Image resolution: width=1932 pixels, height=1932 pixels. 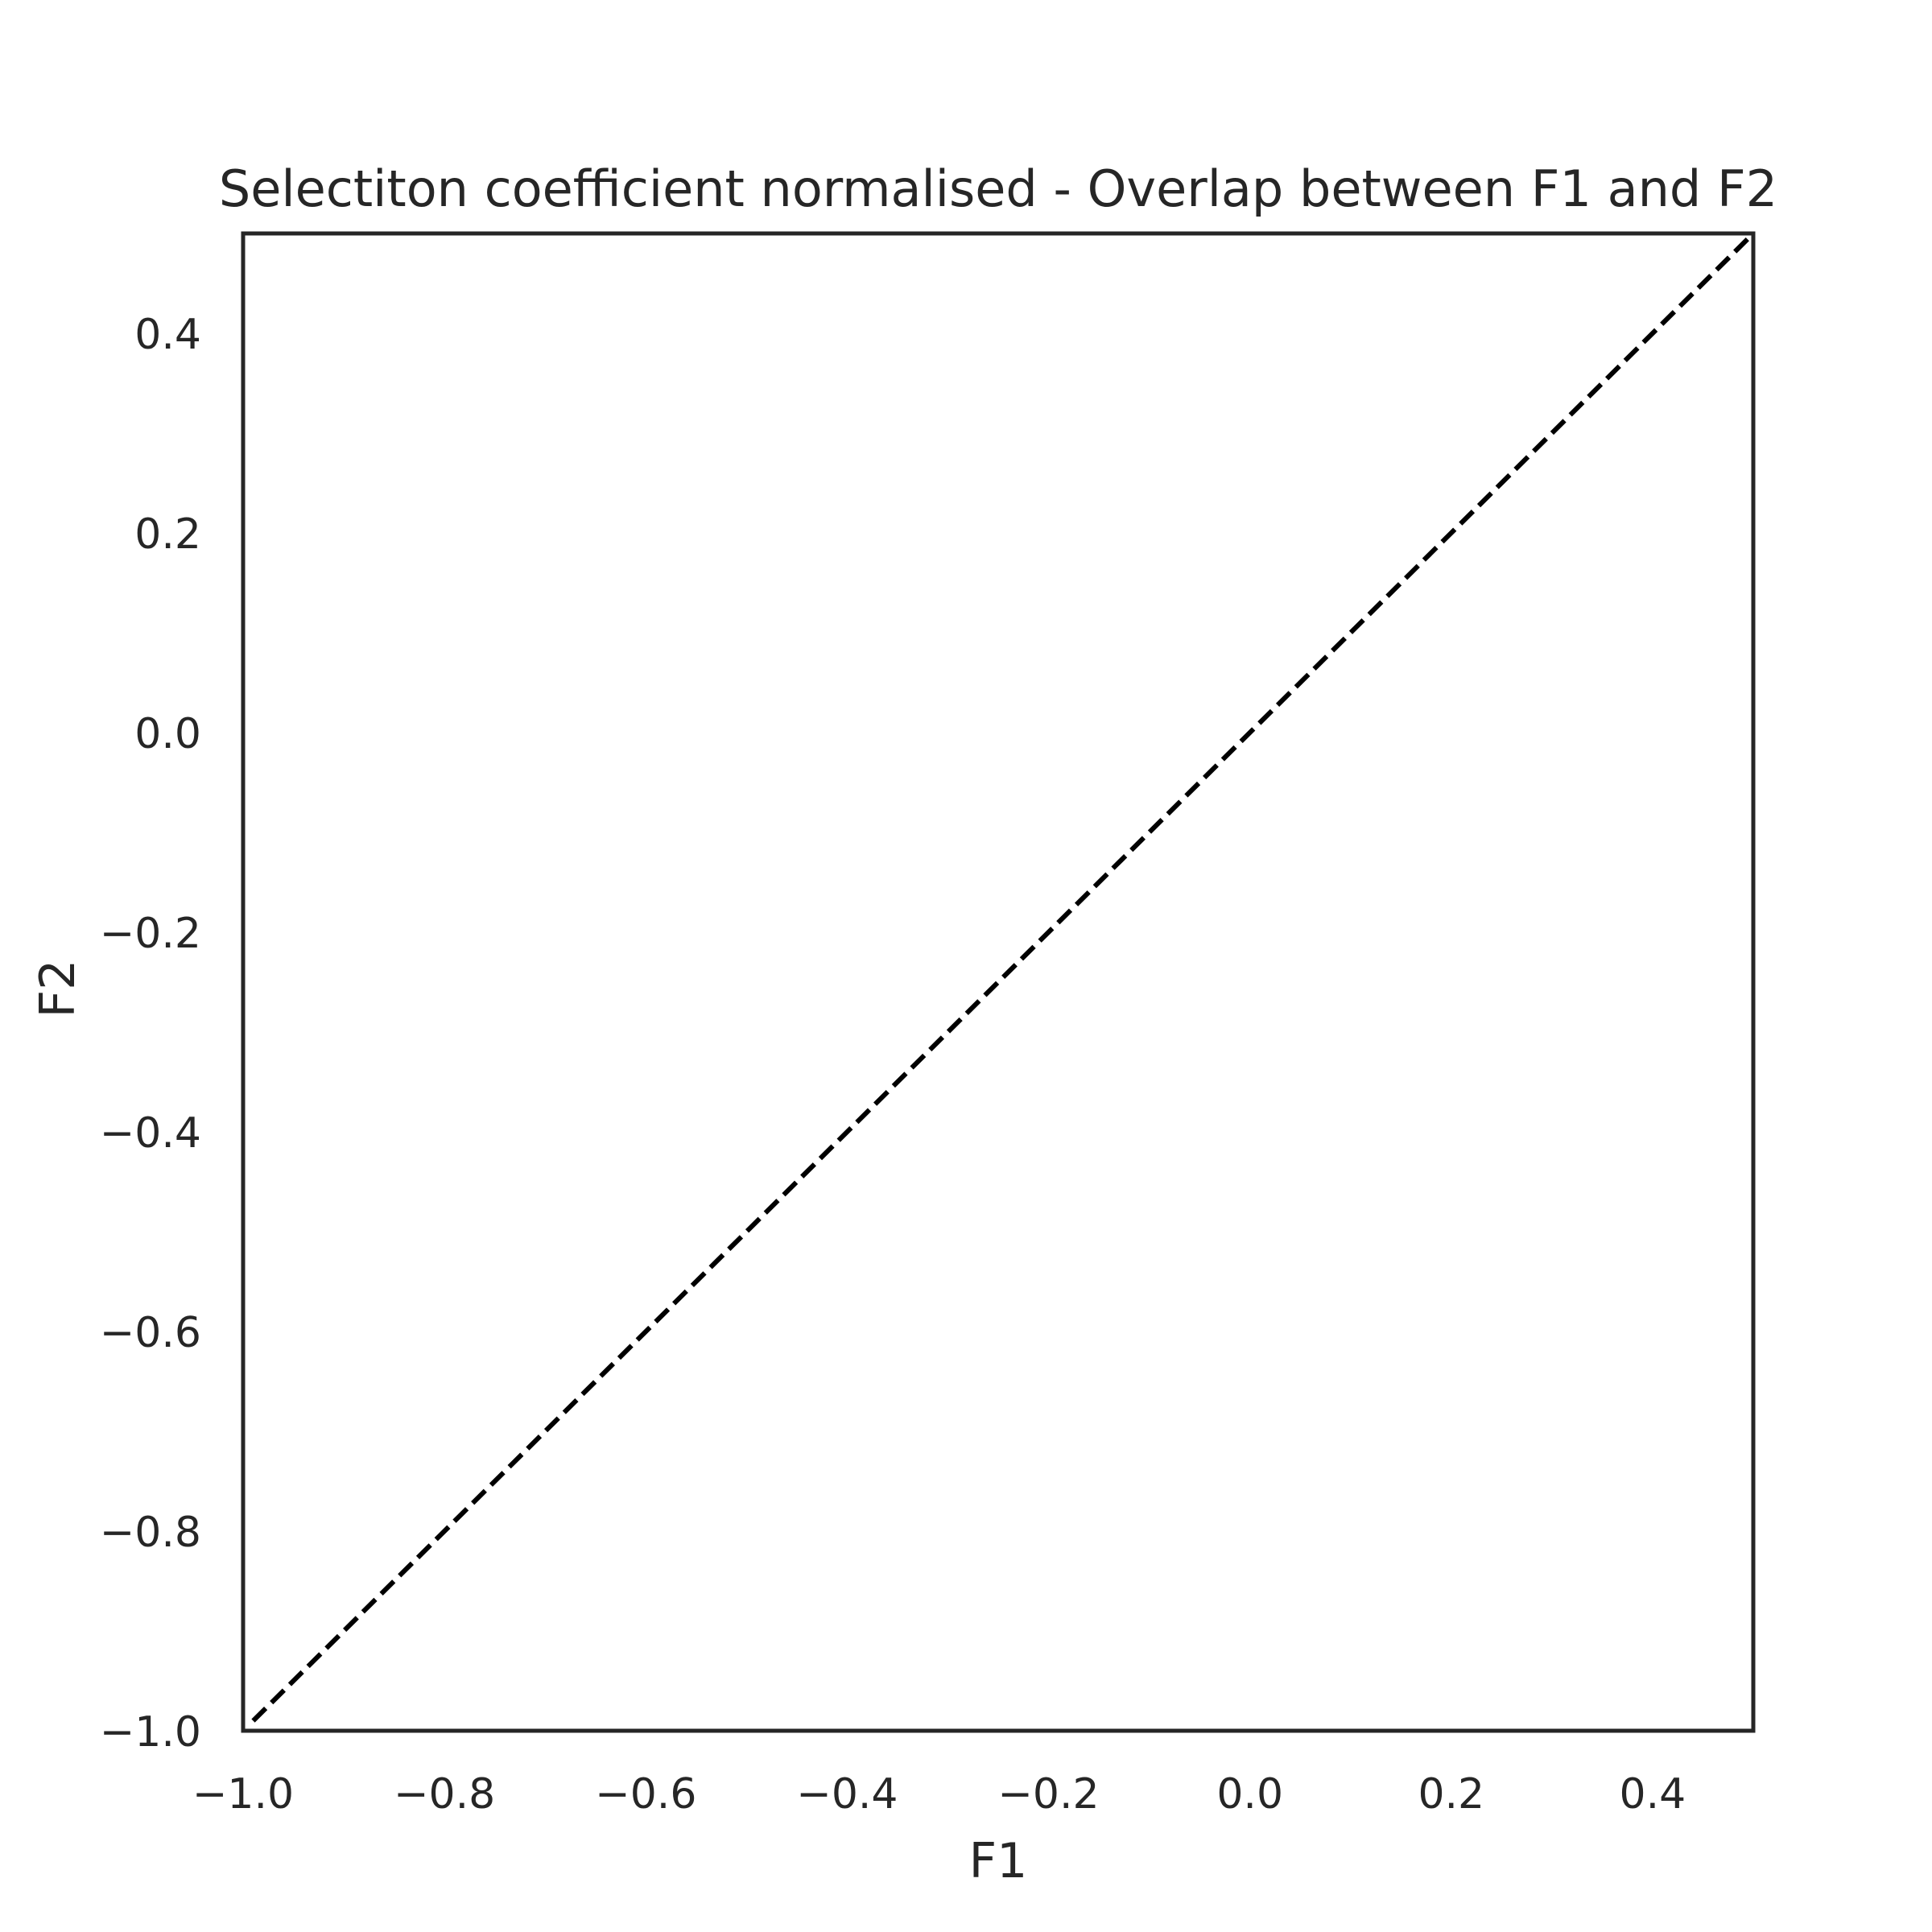 I want to click on y-tick-label: −1.0, so click(x=150, y=1732).